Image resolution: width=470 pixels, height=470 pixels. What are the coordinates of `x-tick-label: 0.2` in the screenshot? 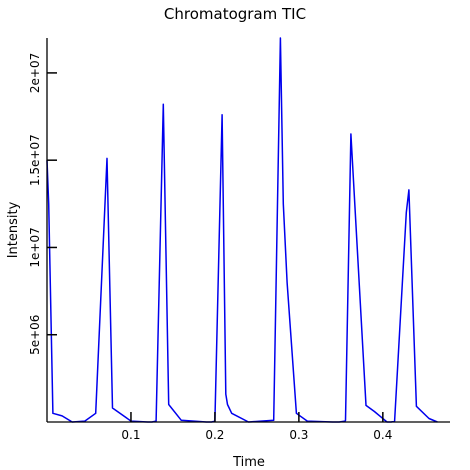 It's located at (214, 435).